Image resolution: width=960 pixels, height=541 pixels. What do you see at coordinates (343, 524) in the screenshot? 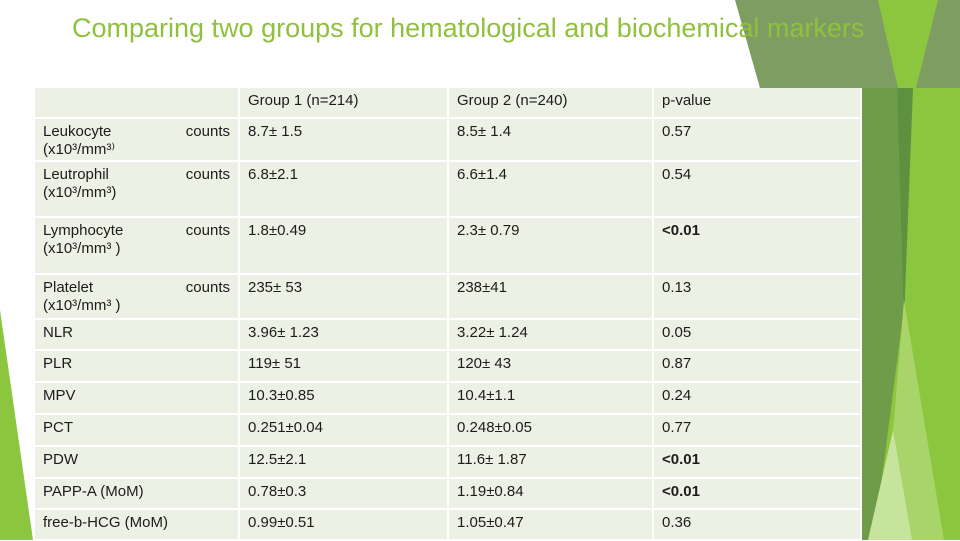
I see `group1-value-cell: 0.99±0.51` at bounding box center [343, 524].